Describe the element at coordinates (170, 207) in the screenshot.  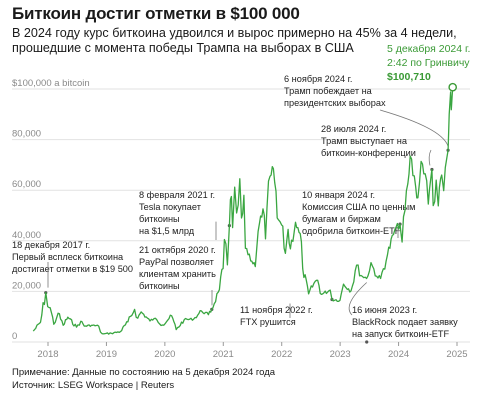
I see `annotation-text: Tesla покупает` at that location.